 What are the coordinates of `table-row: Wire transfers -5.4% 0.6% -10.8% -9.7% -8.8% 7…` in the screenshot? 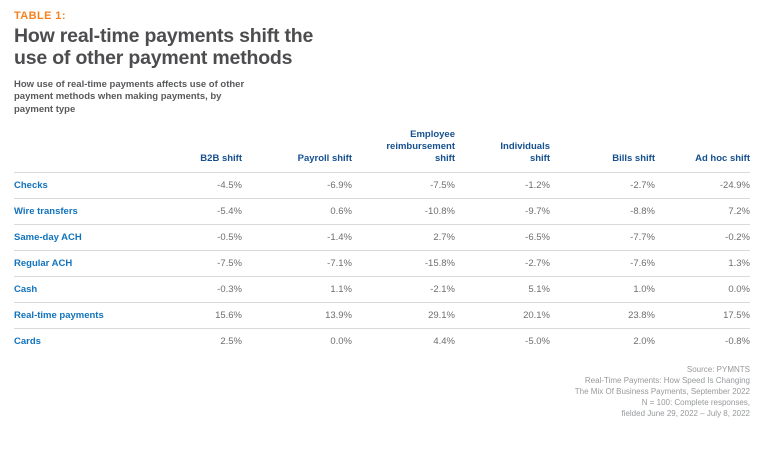 It's located at (382, 211).